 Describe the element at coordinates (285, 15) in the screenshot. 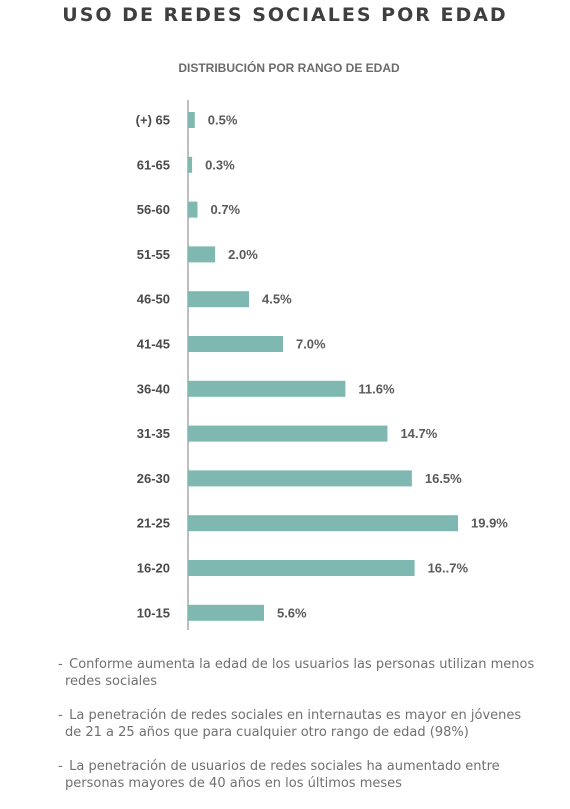

I see `chart-title: USO DE REDES SOCIALES POR EDAD` at that location.